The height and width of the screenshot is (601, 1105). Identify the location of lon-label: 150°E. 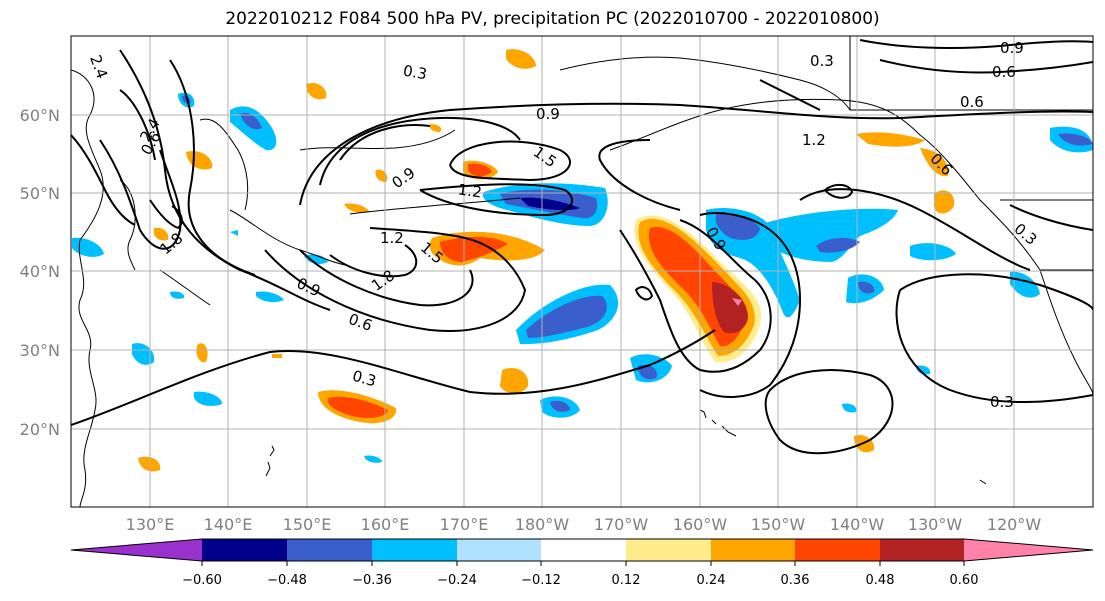
(307, 524).